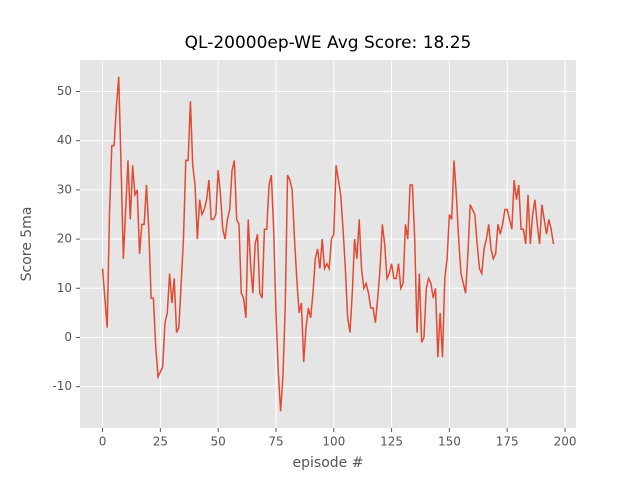 This screenshot has height=480, width=640. I want to click on x-tick-label: 125, so click(391, 442).